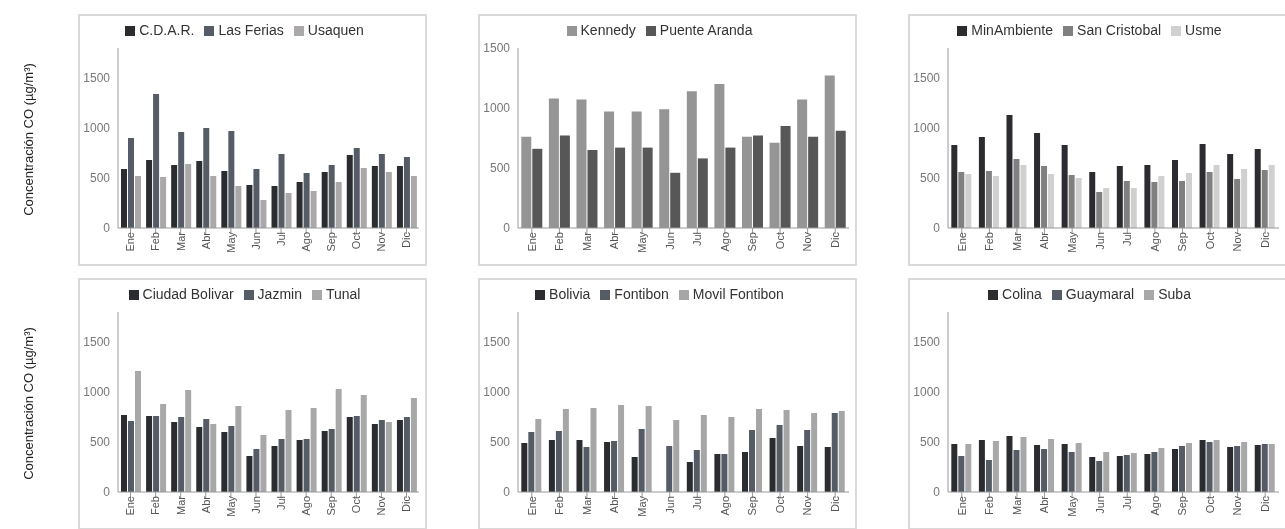  What do you see at coordinates (335, 30) in the screenshot?
I see `legend-label: Usaquen` at bounding box center [335, 30].